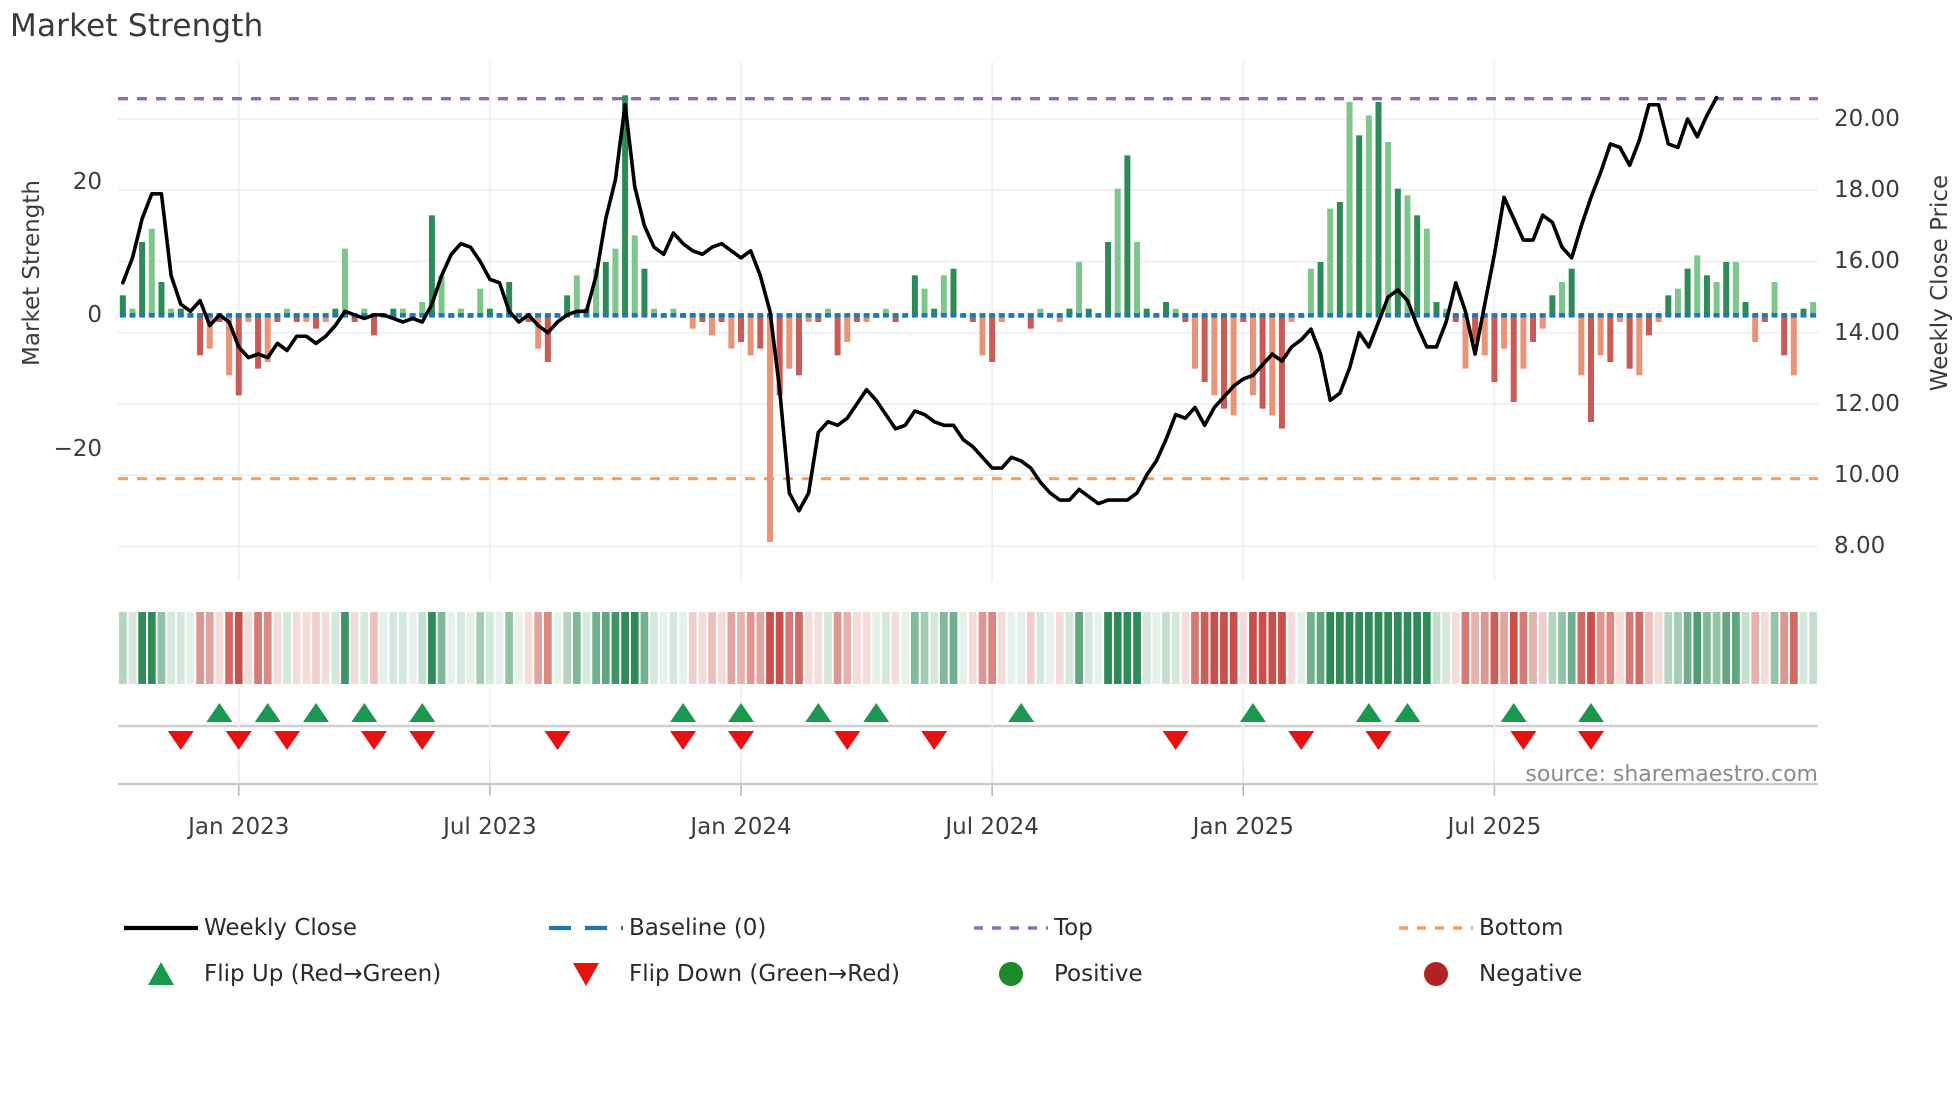  What do you see at coordinates (1073, 928) in the screenshot?
I see `legend-label: Top` at bounding box center [1073, 928].